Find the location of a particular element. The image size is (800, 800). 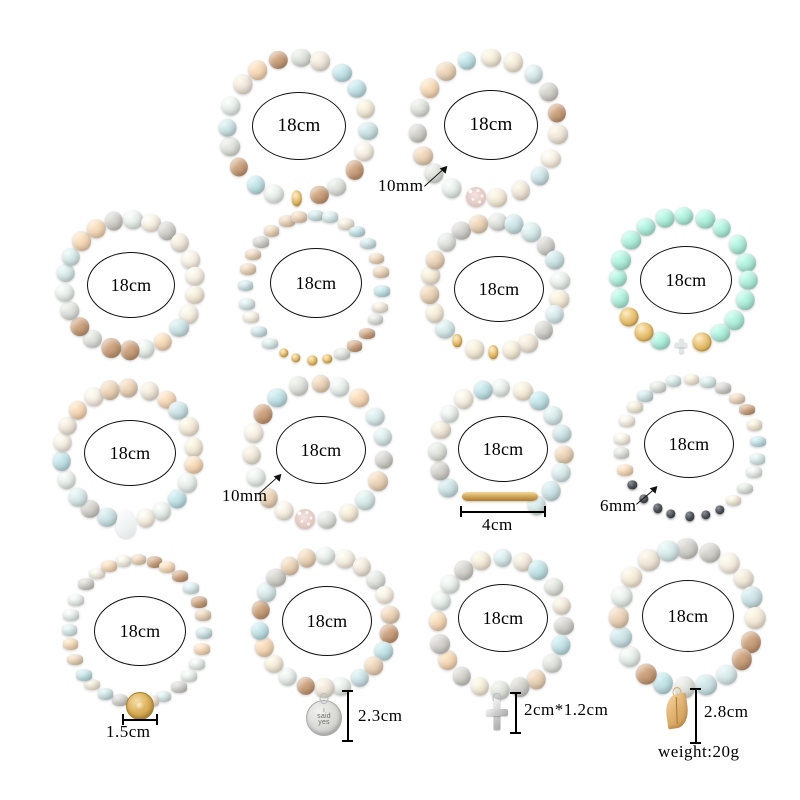

size-callout-r3c1: 18cm is located at coordinates (130, 453).